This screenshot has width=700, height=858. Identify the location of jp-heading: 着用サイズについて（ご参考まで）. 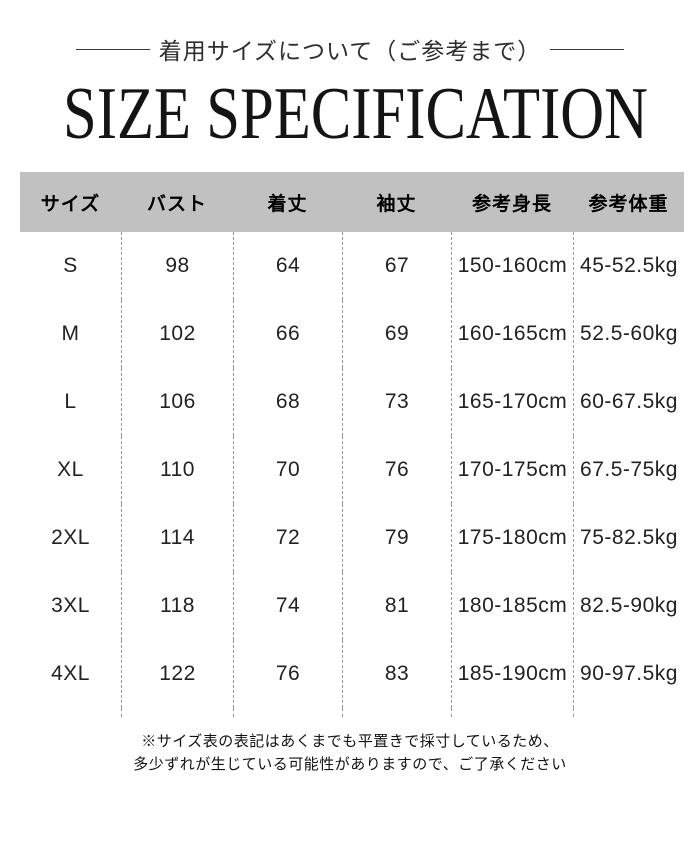
(350, 50).